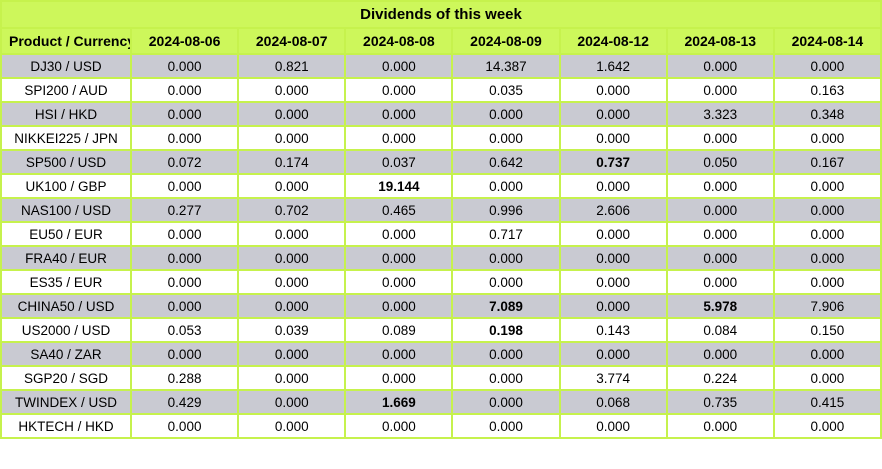 This screenshot has width=882, height=469. Describe the element at coordinates (184, 41) in the screenshot. I see `column-header-date: 2024-08-06` at that location.